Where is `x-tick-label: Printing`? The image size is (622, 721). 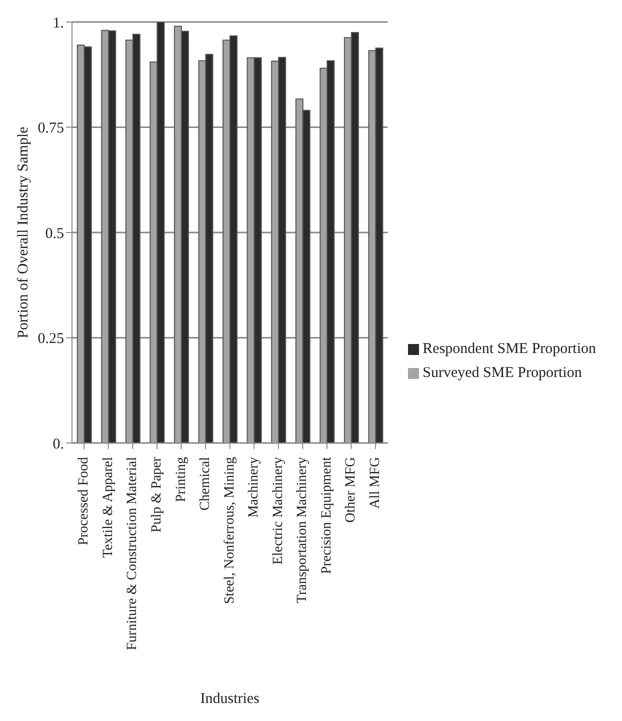 x-tick-label: Printing is located at coordinates (181, 479).